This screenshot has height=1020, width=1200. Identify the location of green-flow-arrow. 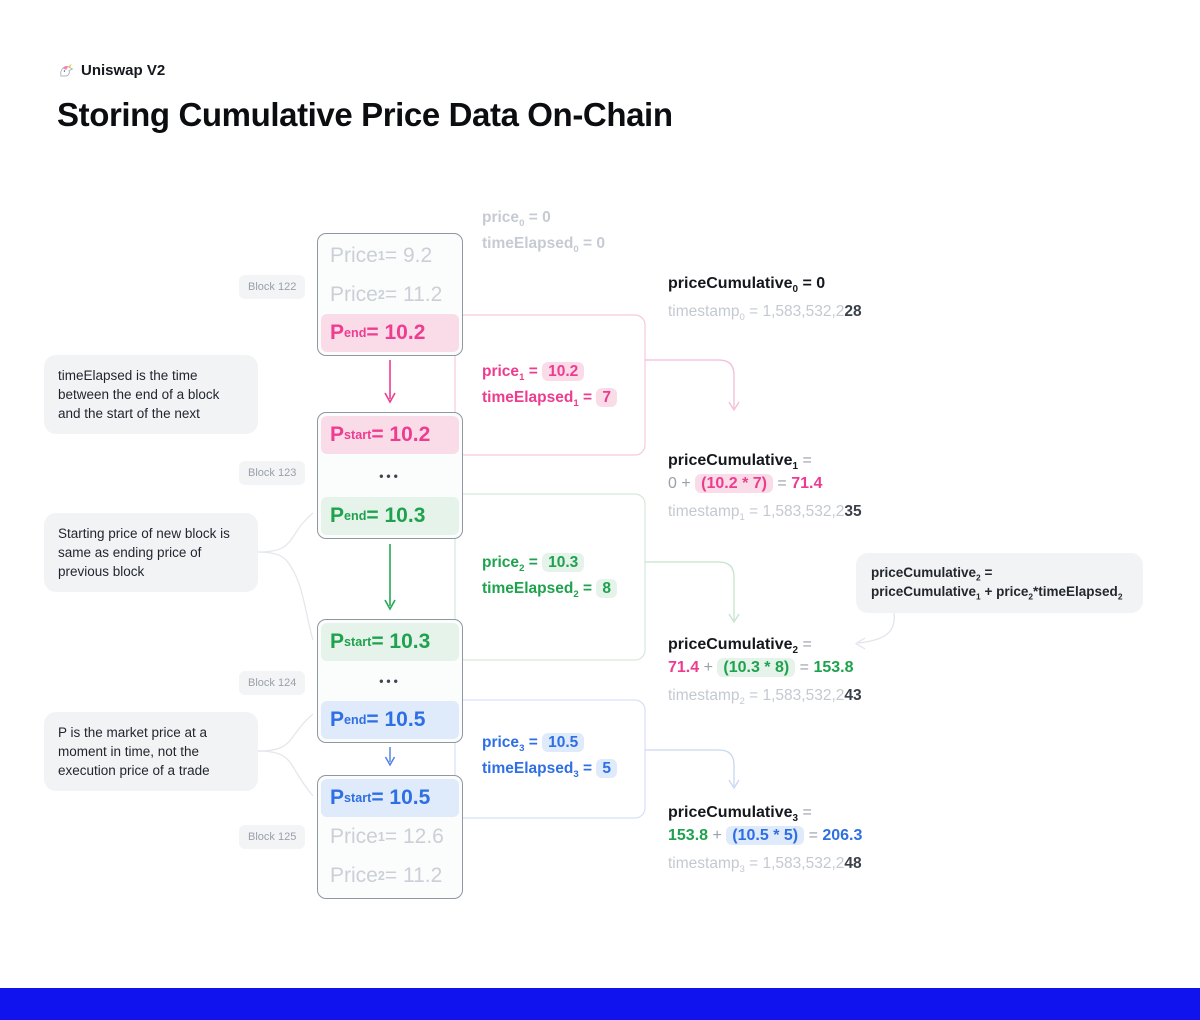
(692, 592).